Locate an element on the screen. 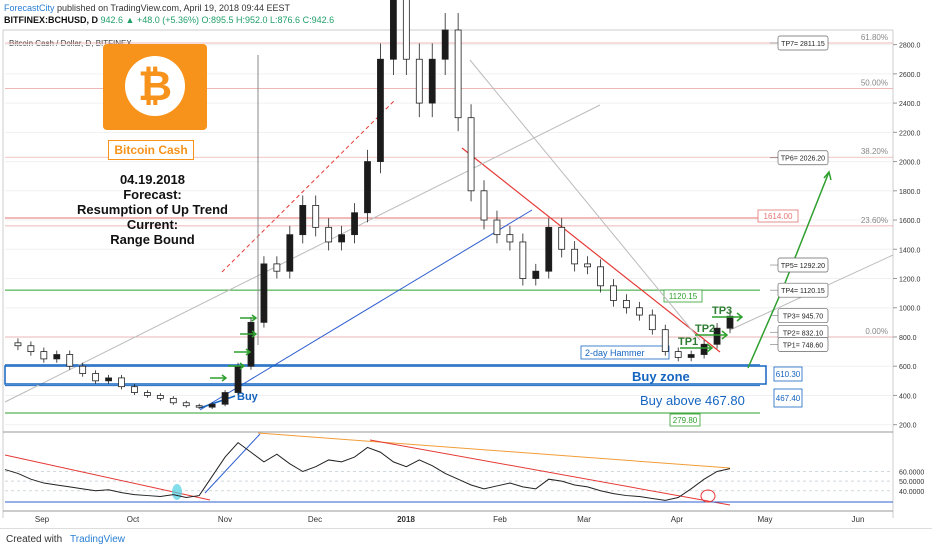 The image size is (932, 551). price-tick-label: 1800.0 is located at coordinates (910, 192).